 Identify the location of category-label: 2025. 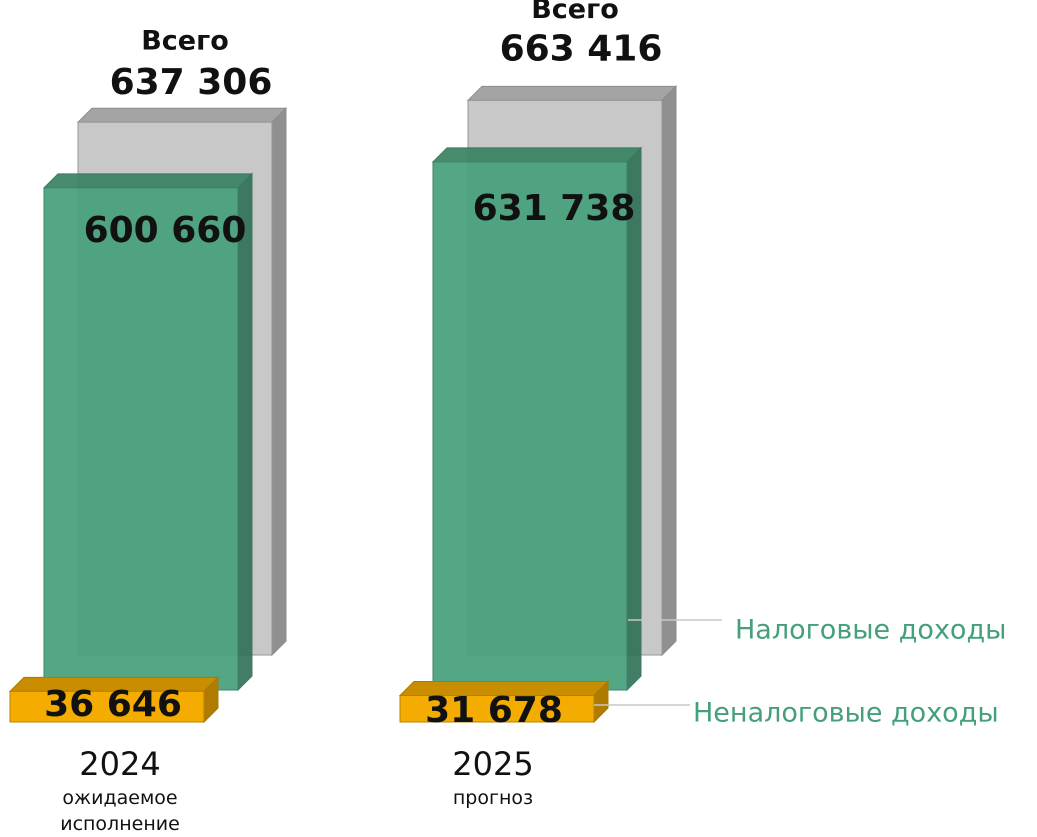
(492, 764).